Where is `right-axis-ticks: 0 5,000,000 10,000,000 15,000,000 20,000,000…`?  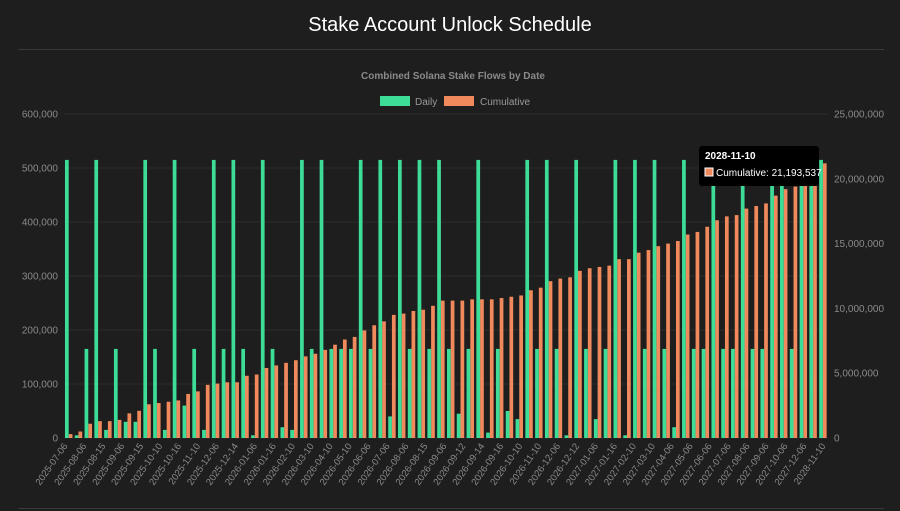
right-axis-ticks: 0 5,000,000 10,000,000 15,000,000 20,000,000… is located at coordinates (859, 277).